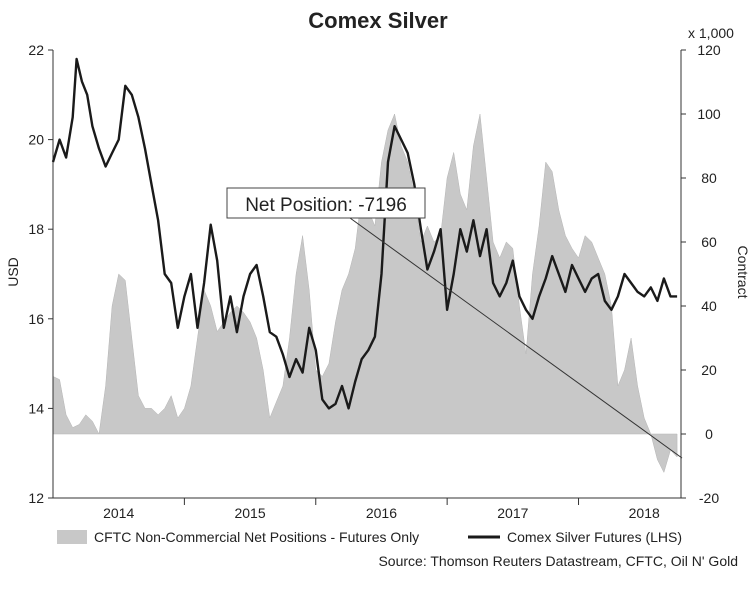 Image resolution: width=756 pixels, height=605 pixels. Describe the element at coordinates (381, 513) in the screenshot. I see `x-tick-label: 2016` at that location.